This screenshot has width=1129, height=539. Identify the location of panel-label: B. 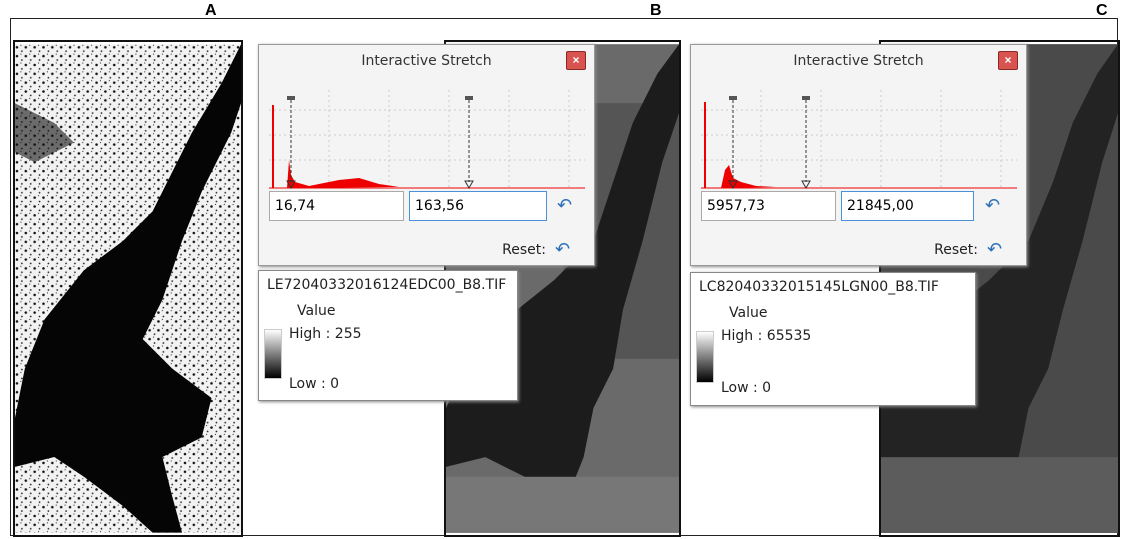
(656, 10).